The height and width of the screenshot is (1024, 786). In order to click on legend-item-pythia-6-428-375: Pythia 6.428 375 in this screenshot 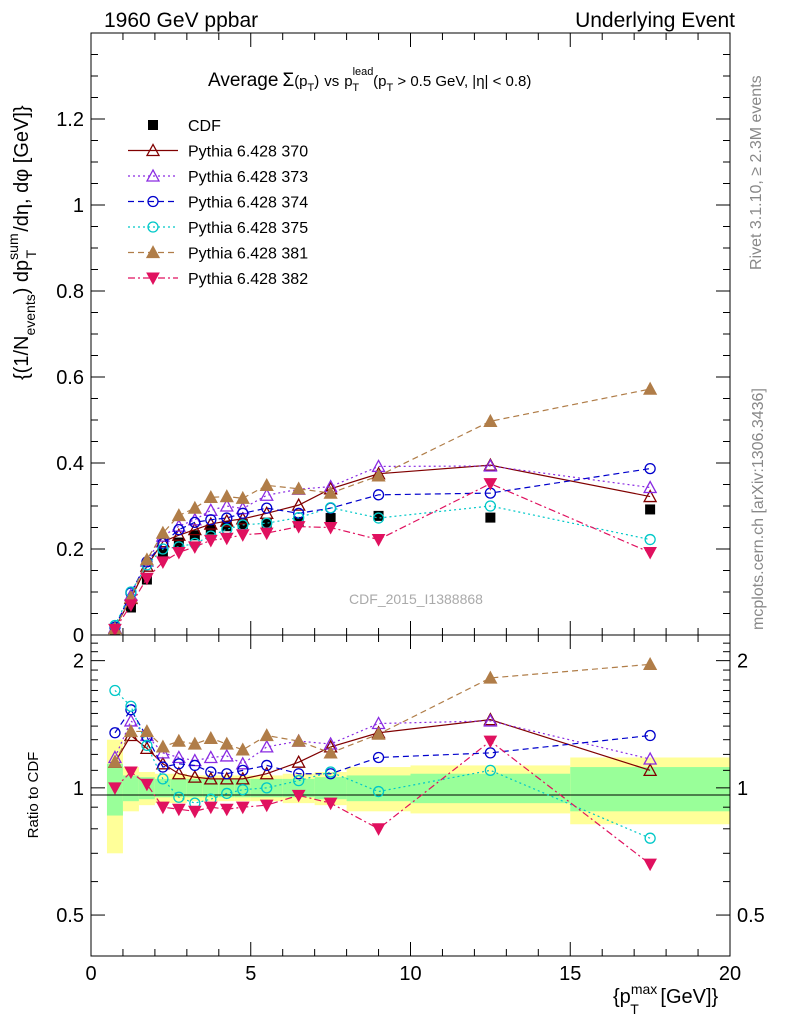, I will do `click(218, 228)`.